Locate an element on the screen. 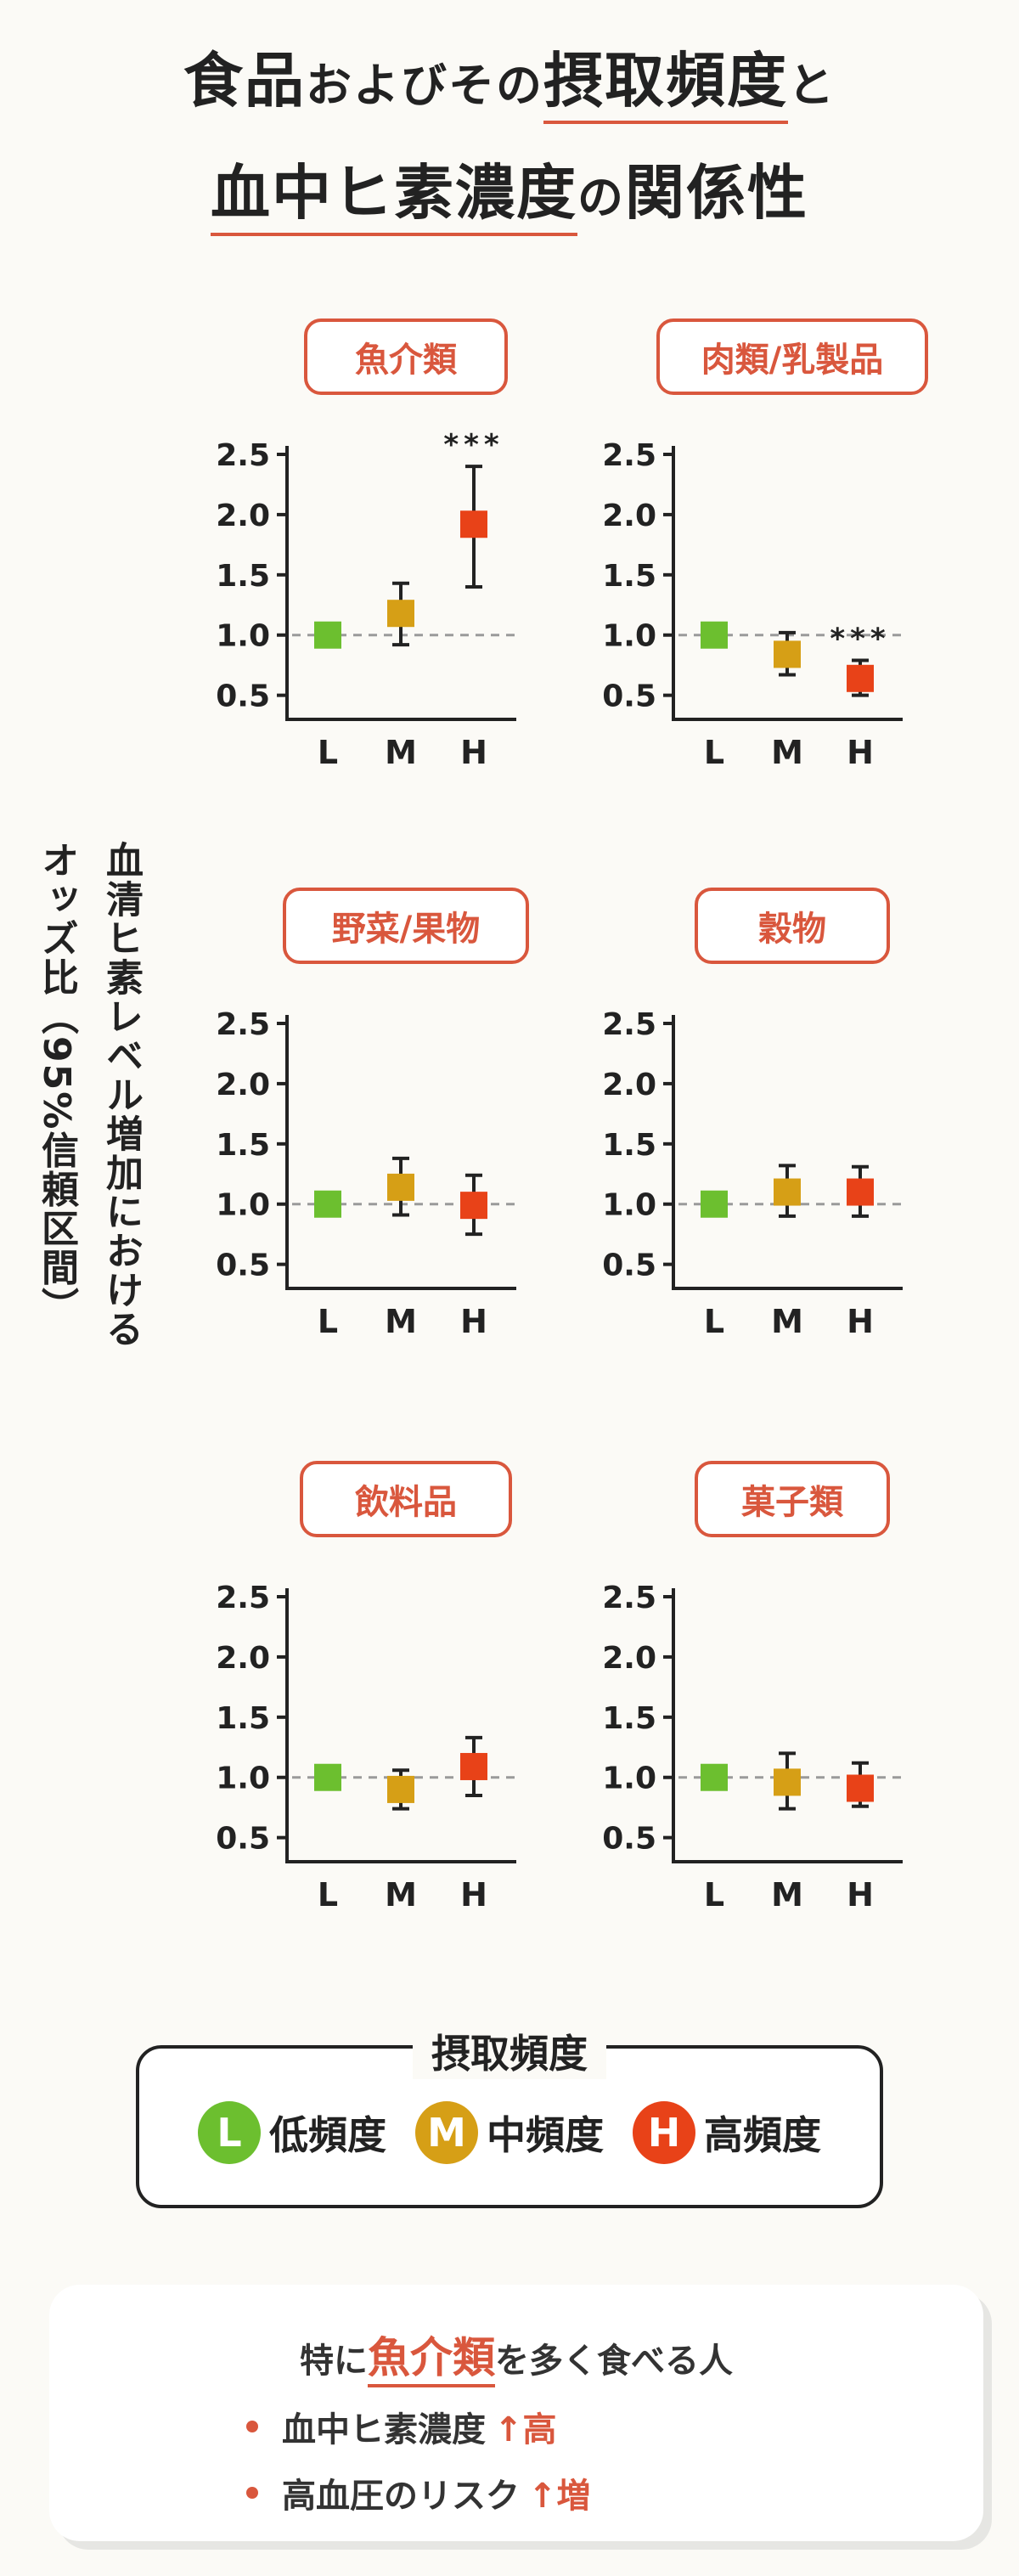  legend: 摂取頻度 L 低頻度 M 中頻度 H 高頻度 is located at coordinates (509, 2115).